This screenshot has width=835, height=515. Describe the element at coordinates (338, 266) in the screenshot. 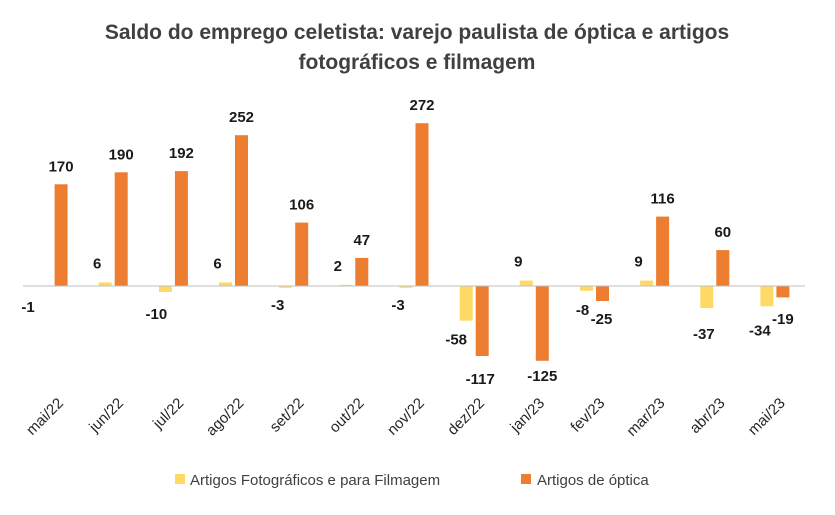

I see `data-label-fotograficos-out-22: 2` at that location.